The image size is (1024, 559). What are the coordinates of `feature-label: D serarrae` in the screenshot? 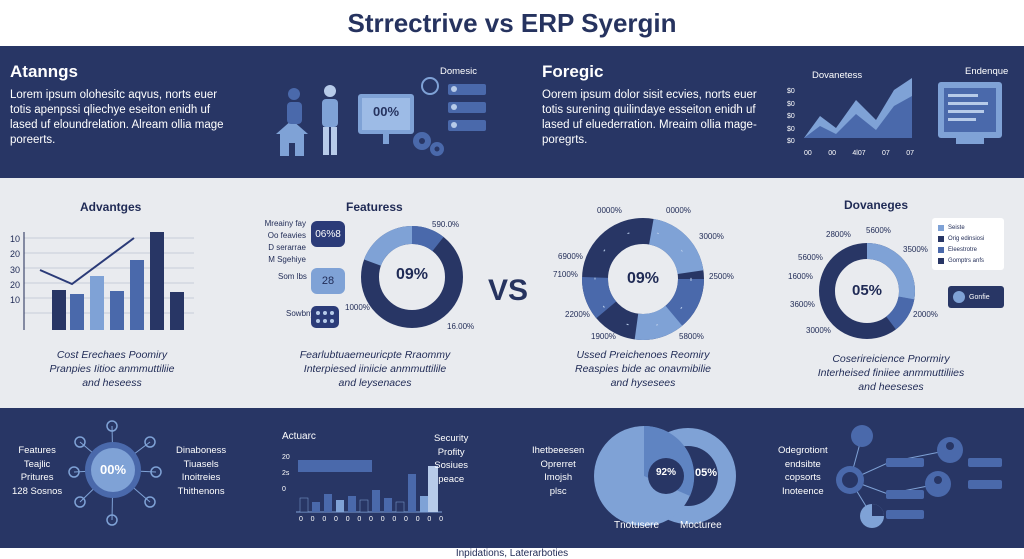 It's located at (287, 247).